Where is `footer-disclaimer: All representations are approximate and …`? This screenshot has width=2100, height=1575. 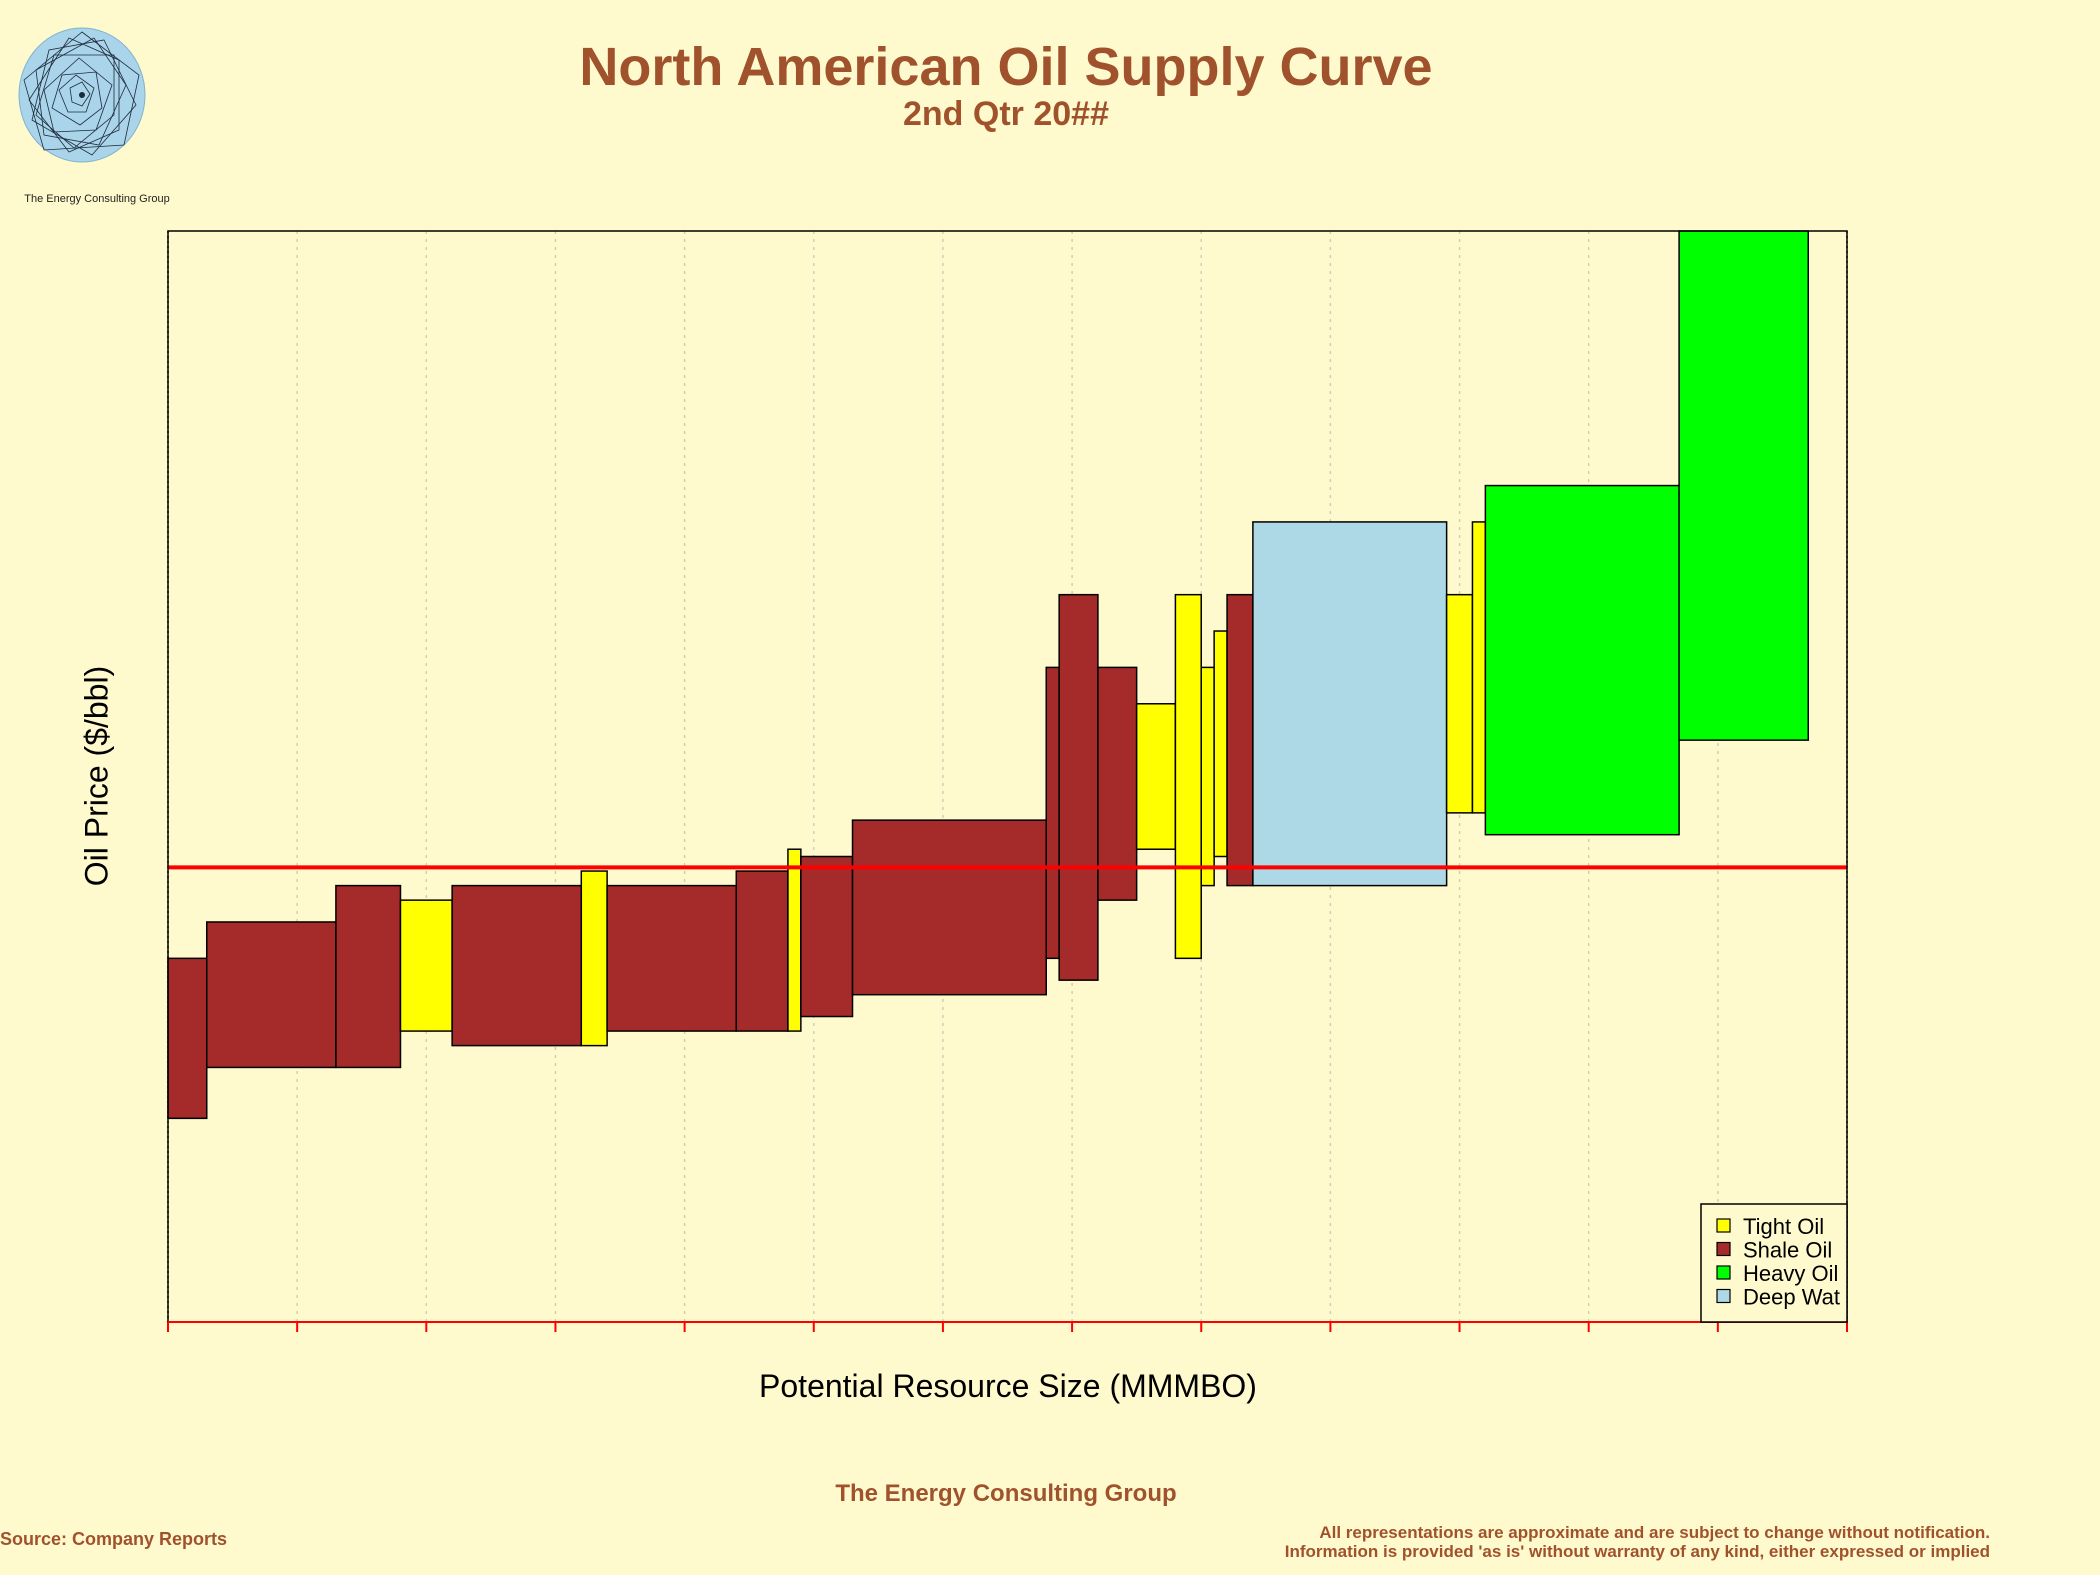 footer-disclaimer: All representations are approximate and … is located at coordinates (1637, 1542).